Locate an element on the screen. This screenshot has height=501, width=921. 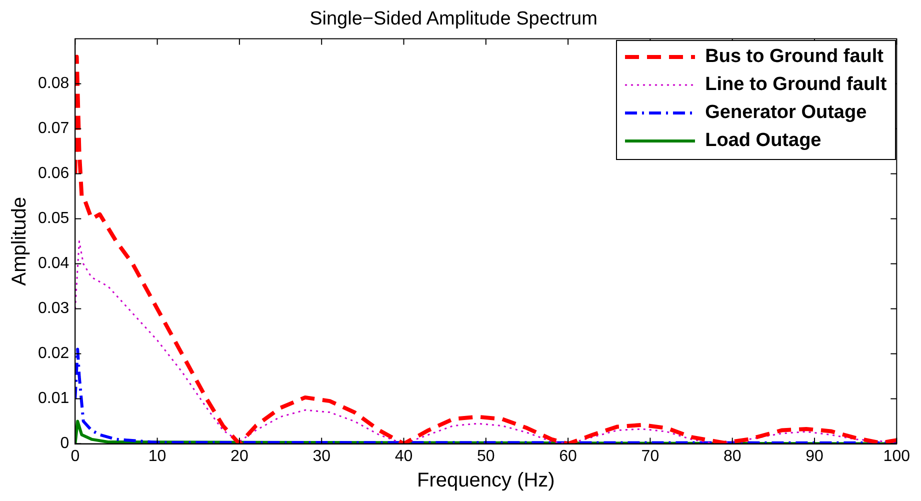
x-tick-label: 40 is located at coordinates (403, 456).